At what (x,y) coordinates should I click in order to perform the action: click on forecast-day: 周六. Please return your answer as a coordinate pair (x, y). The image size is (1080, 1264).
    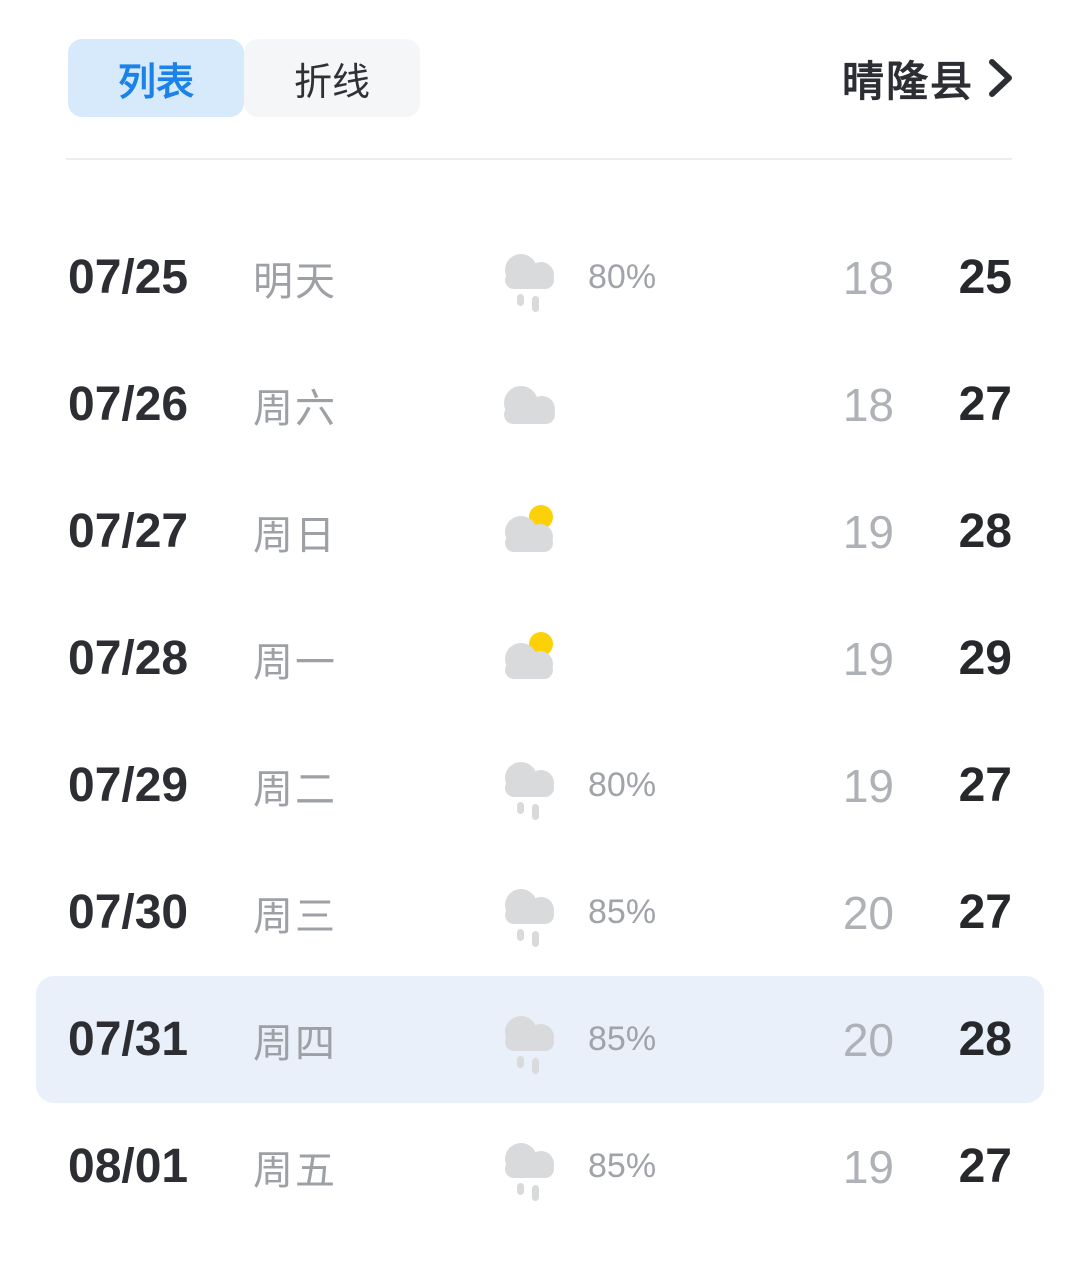
    Looking at the image, I should click on (295, 408).